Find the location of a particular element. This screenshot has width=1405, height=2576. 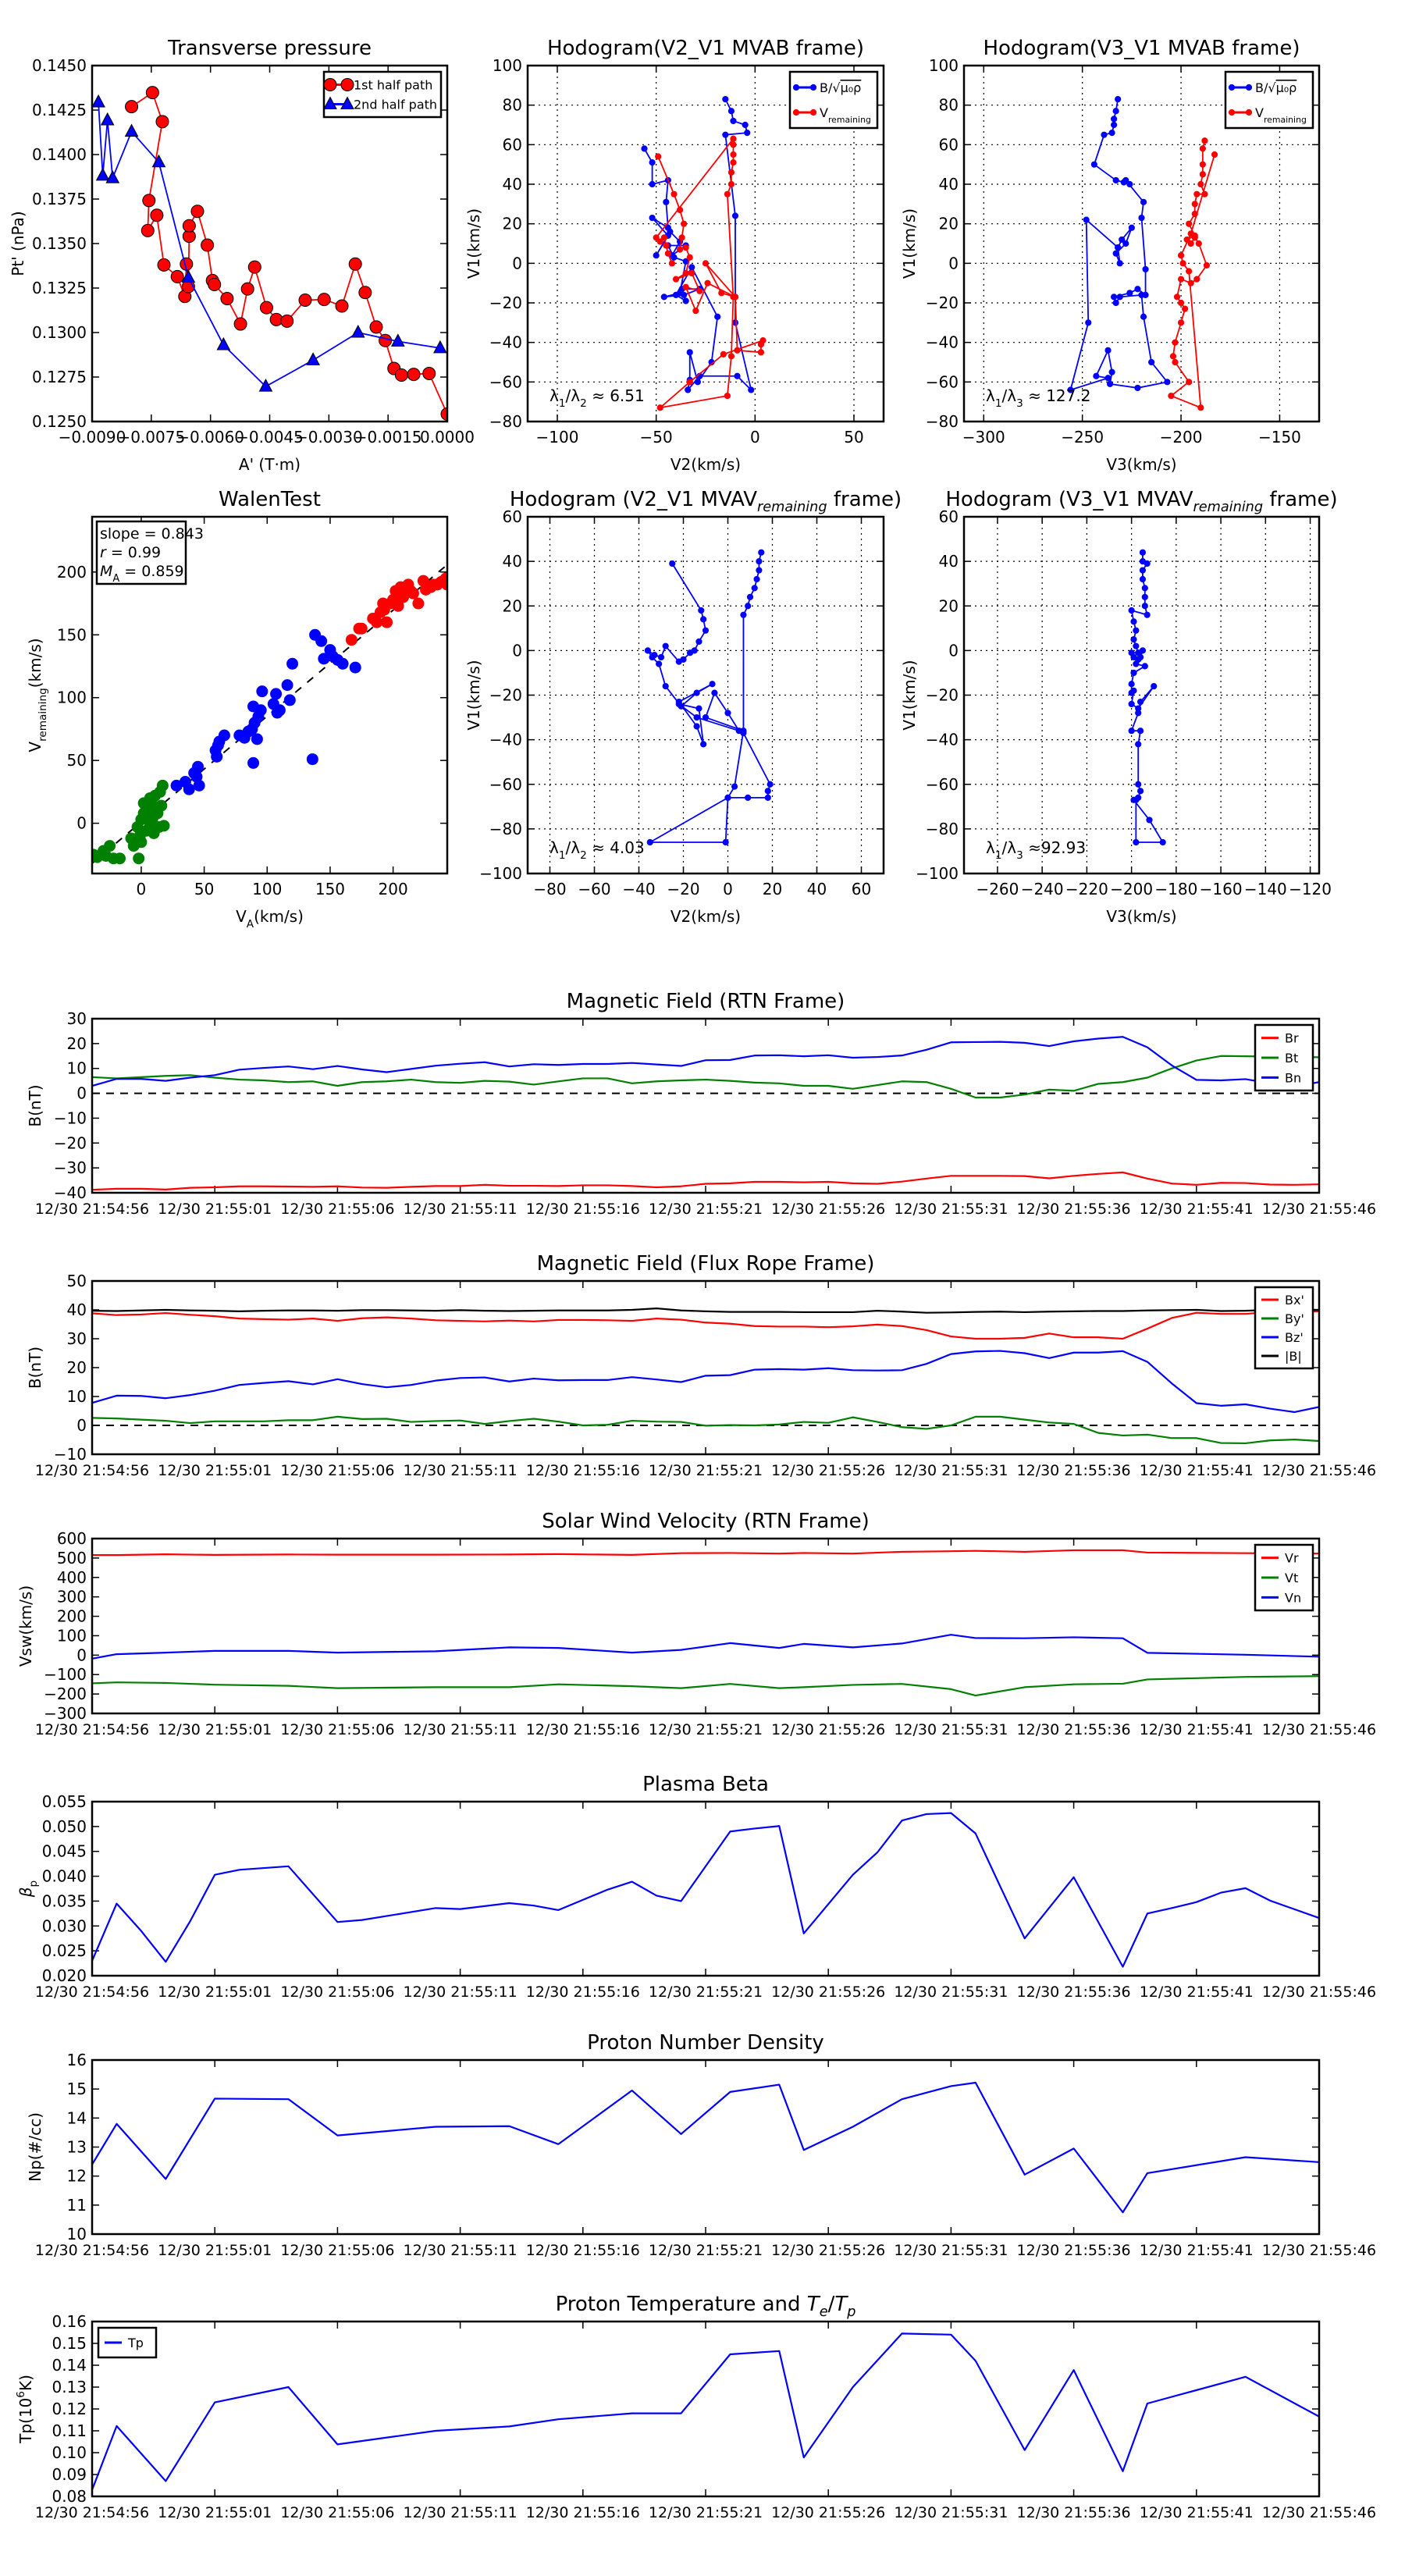

y-tick-label: 16 is located at coordinates (77, 2060).